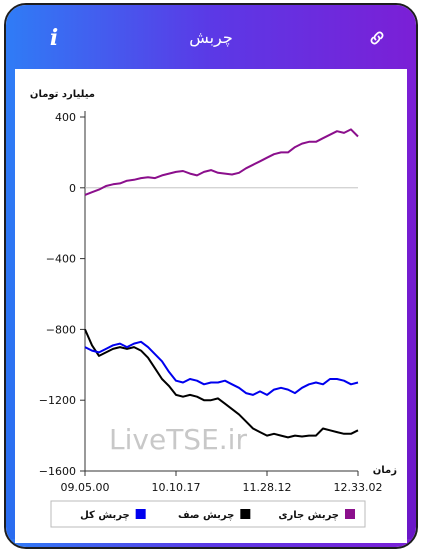 The height and width of the screenshot is (554, 427). Describe the element at coordinates (211, 543) in the screenshot. I see `bottom-border-strip` at that location.